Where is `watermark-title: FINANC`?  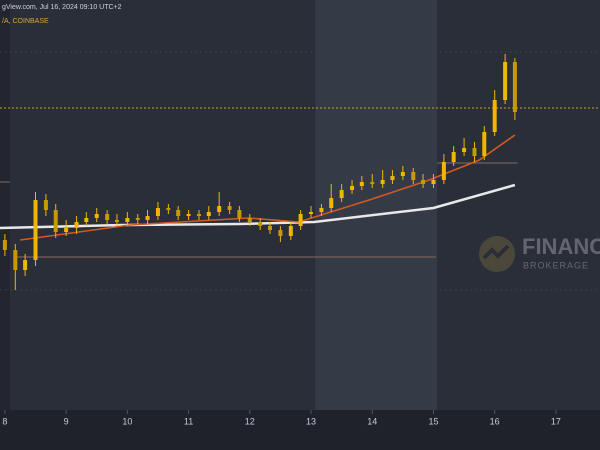 watermark-title: FINANC is located at coordinates (561, 246).